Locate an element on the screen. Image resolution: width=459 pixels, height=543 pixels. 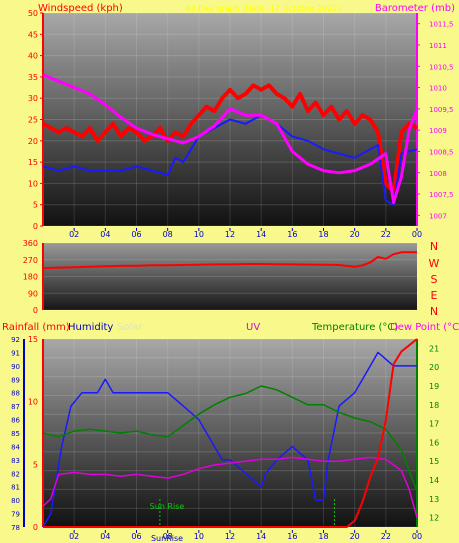
bottom-x-tick: 20 is located at coordinates (355, 536).